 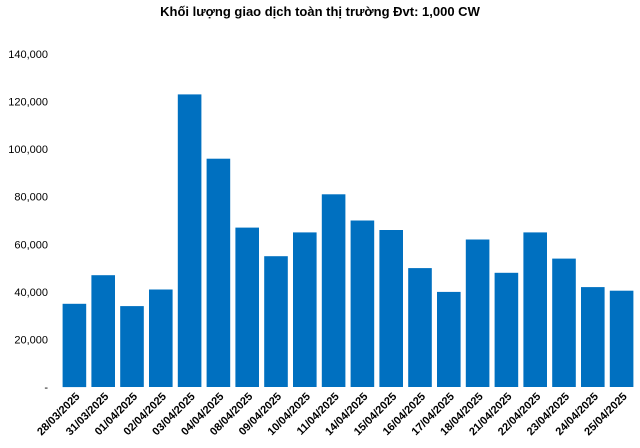 What do you see at coordinates (31, 245) in the screenshot?
I see `y-tick-label: 60,000` at bounding box center [31, 245].